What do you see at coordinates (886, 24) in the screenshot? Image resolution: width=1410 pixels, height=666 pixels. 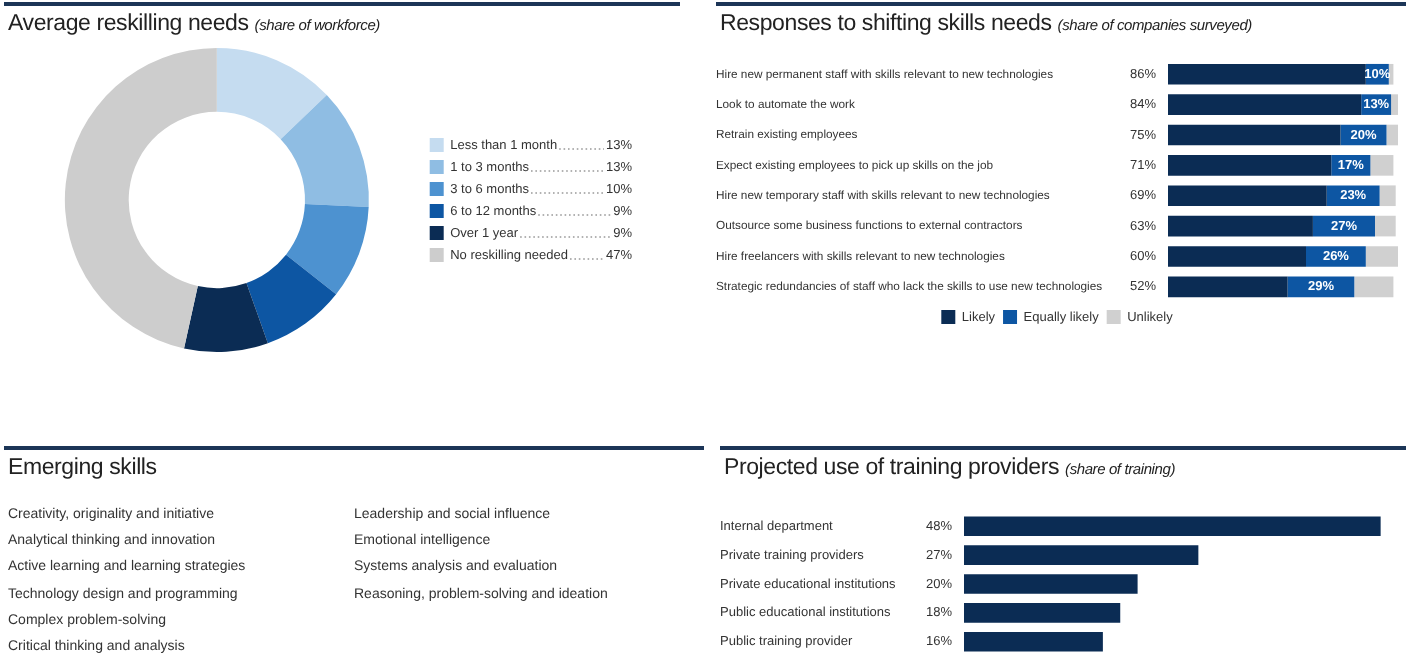 I see `text: Responses to shifting skills needs` at bounding box center [886, 24].